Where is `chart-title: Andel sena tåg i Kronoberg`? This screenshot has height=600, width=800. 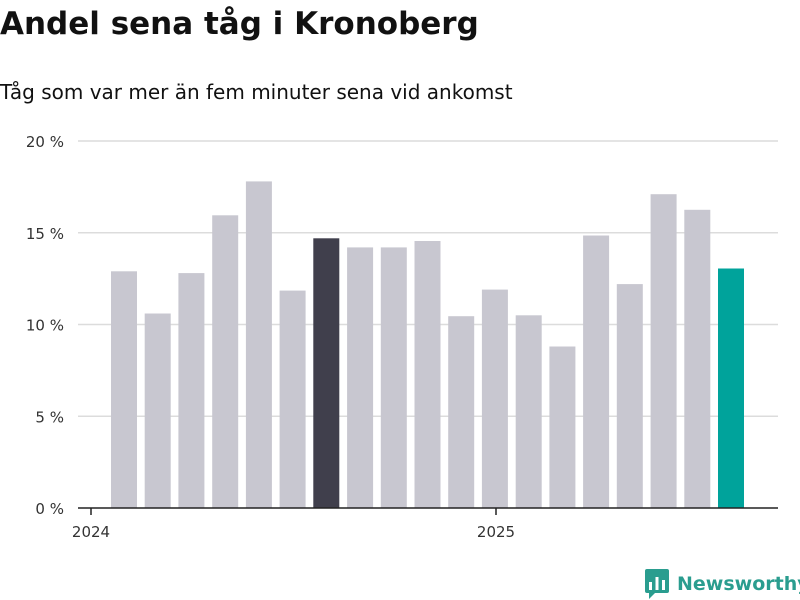 chart-title: Andel sena tåg i Kronoberg is located at coordinates (239, 24).